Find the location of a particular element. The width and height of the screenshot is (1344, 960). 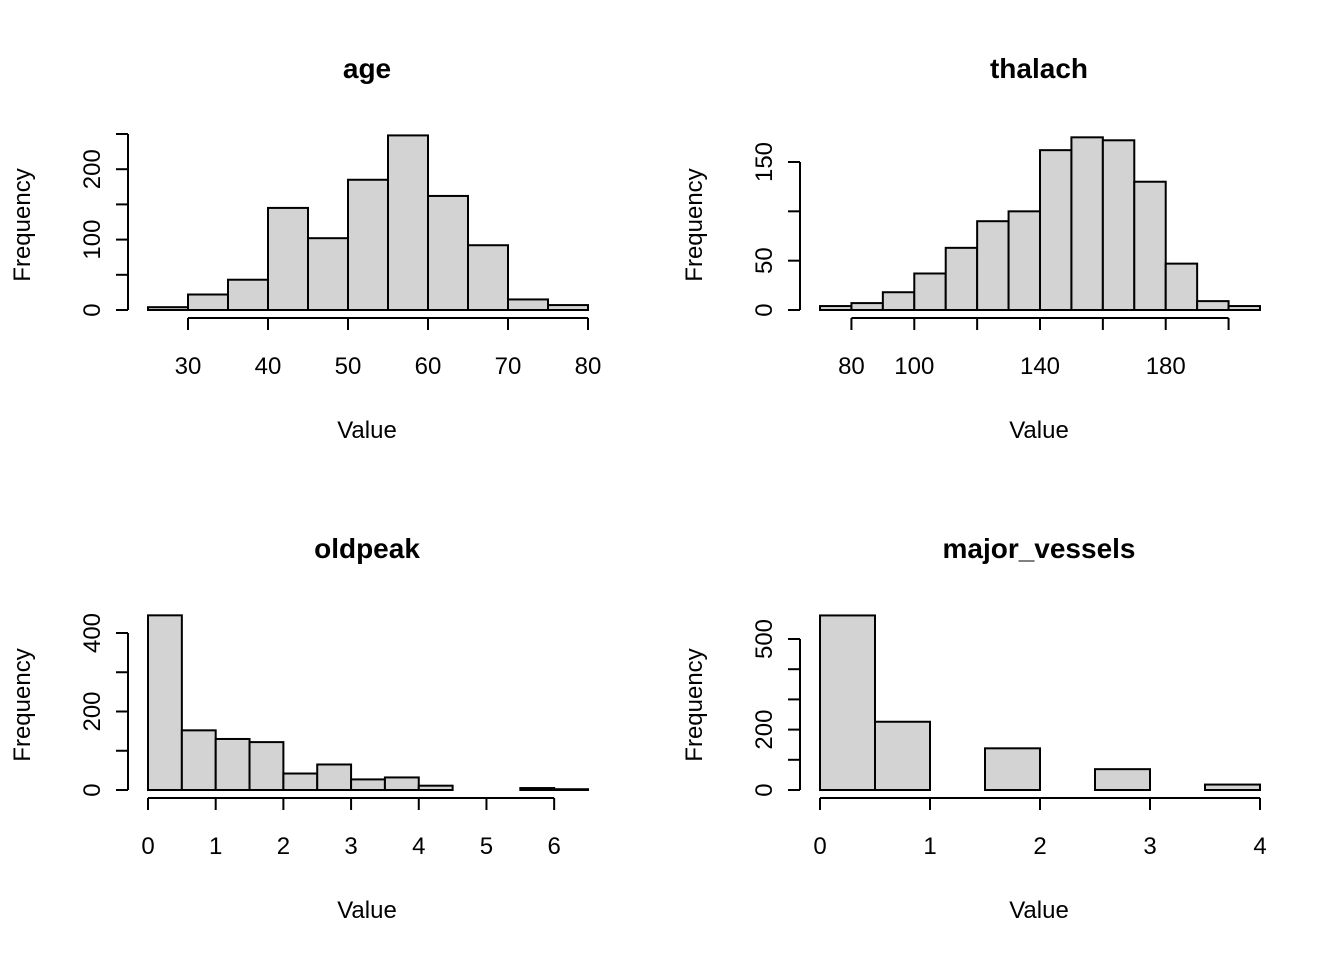

x-tick-label: 70 is located at coordinates (508, 366).